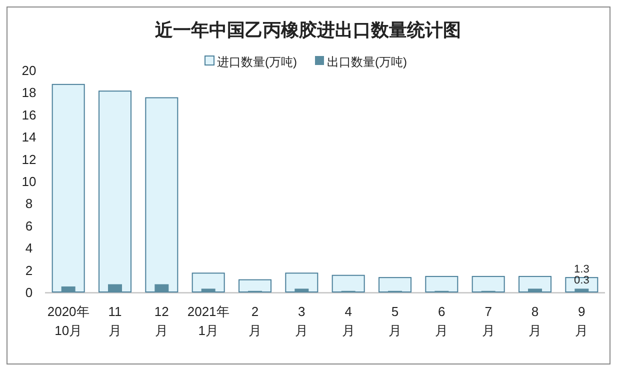 The image size is (617, 371). I want to click on x-tick-label: 5 月, so click(395, 321).